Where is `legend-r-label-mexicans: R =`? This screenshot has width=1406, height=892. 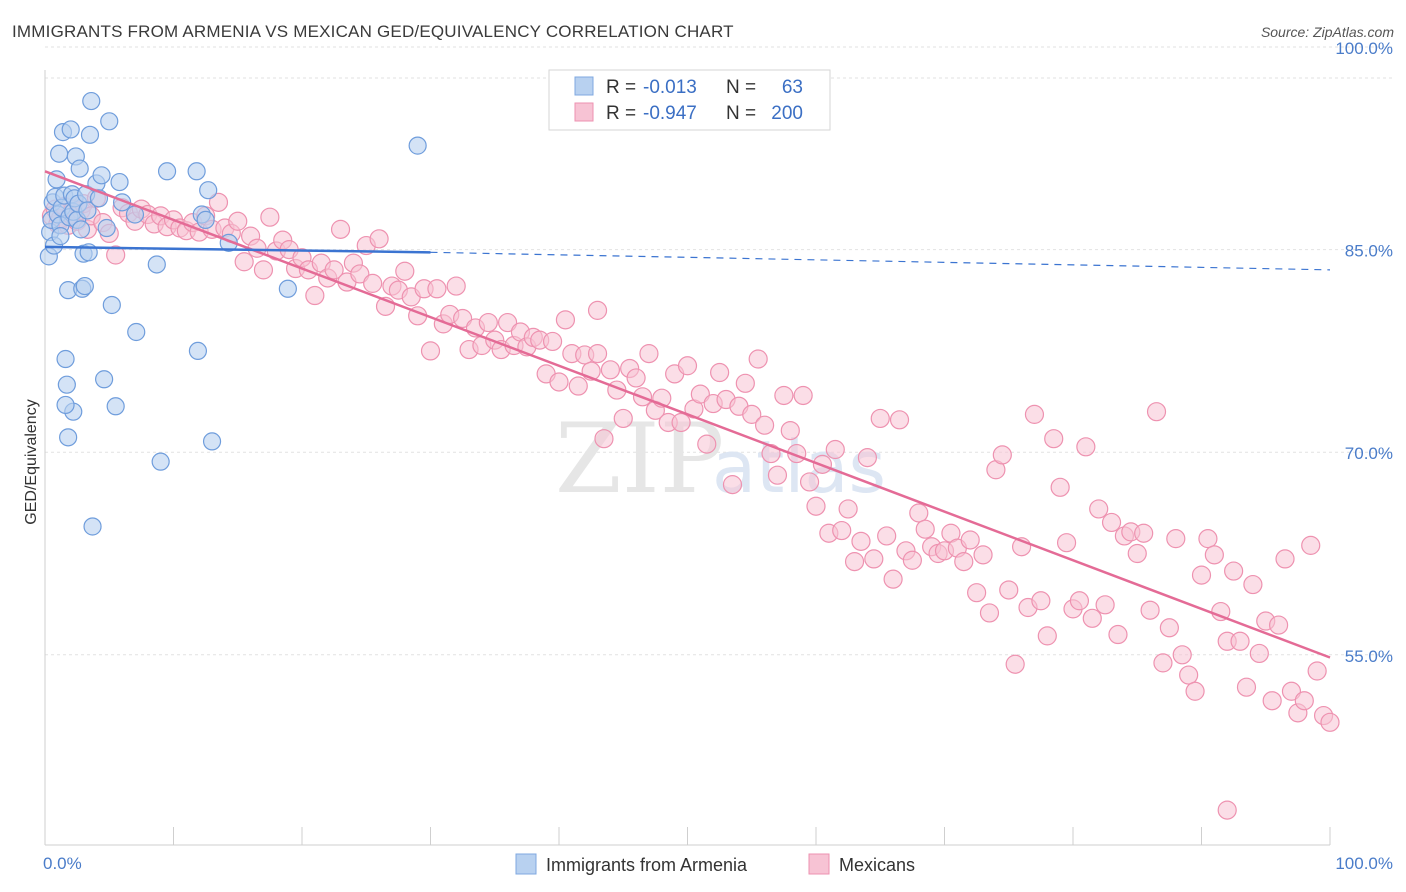
legend-r-label-mexicans: R = is located at coordinates (621, 113).